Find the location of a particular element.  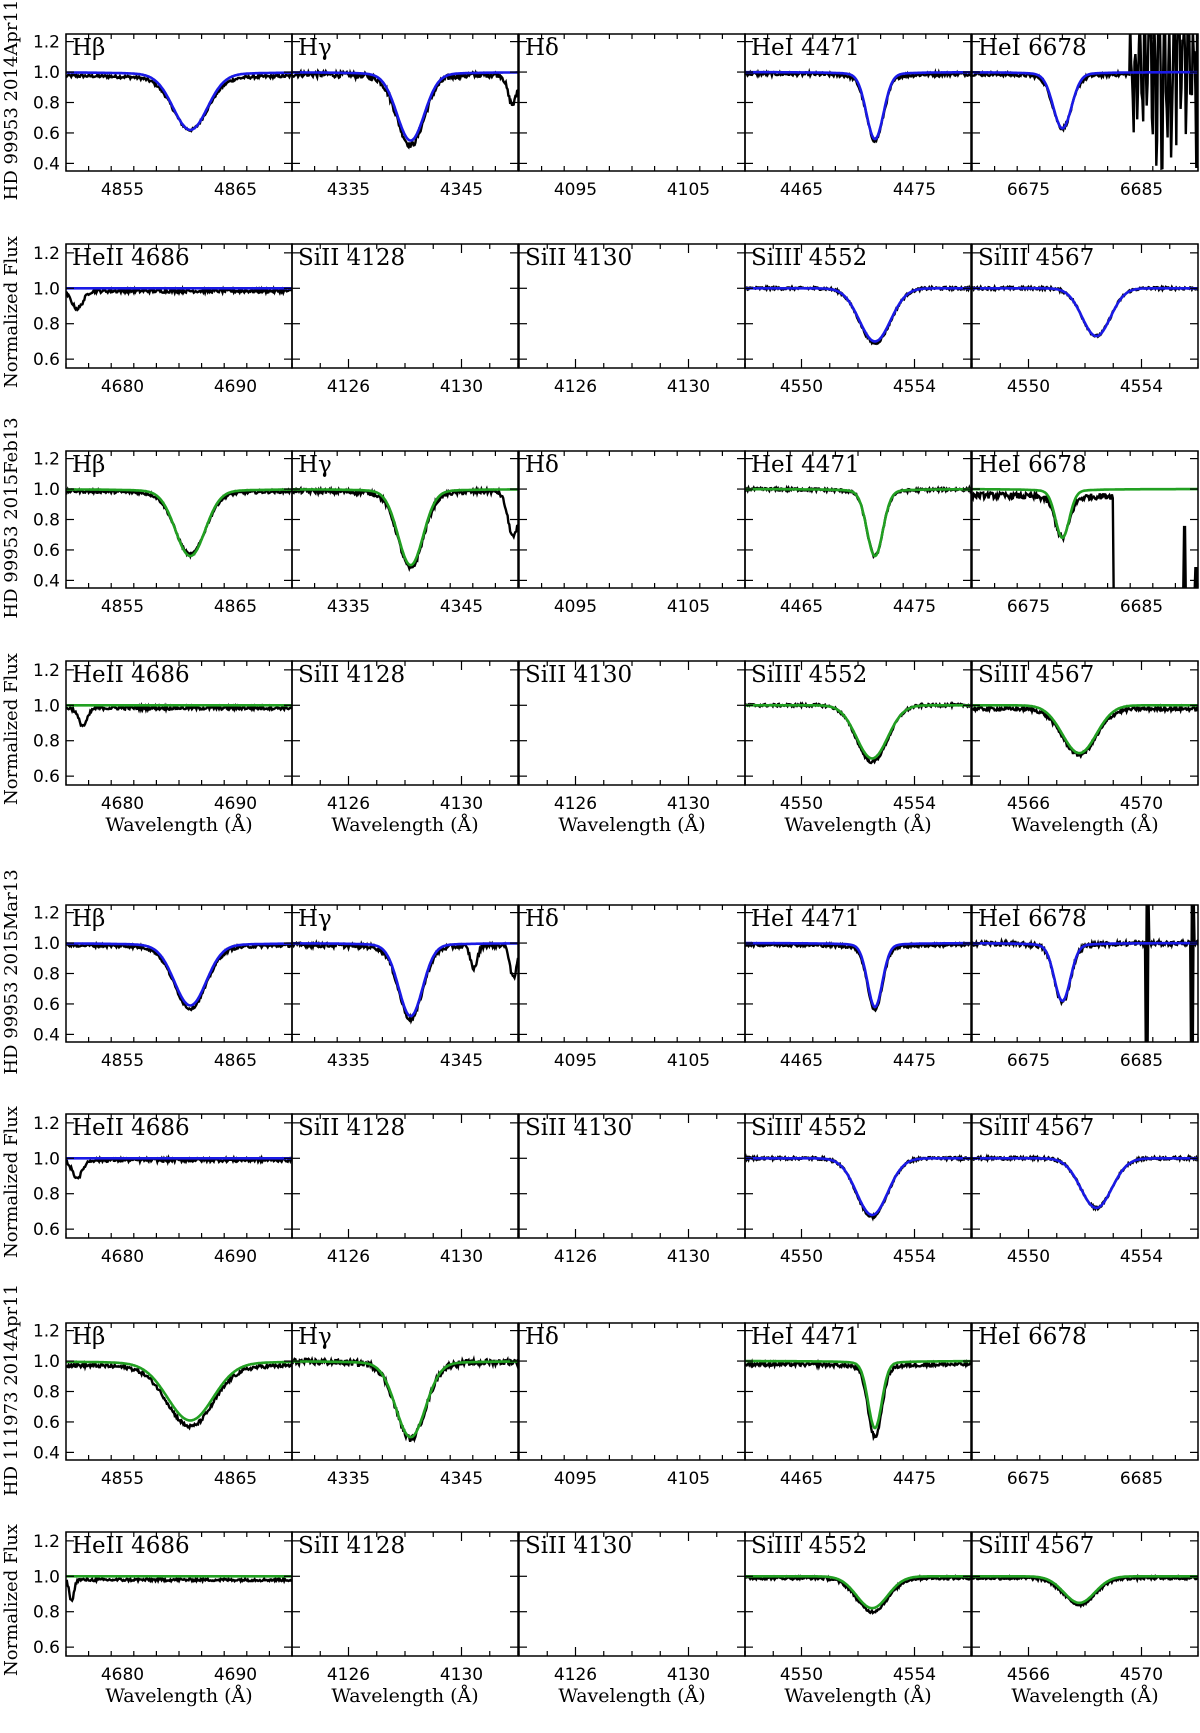

panel-6-3: 4465 4475 HeI 4471 is located at coordinates (858, 1405).